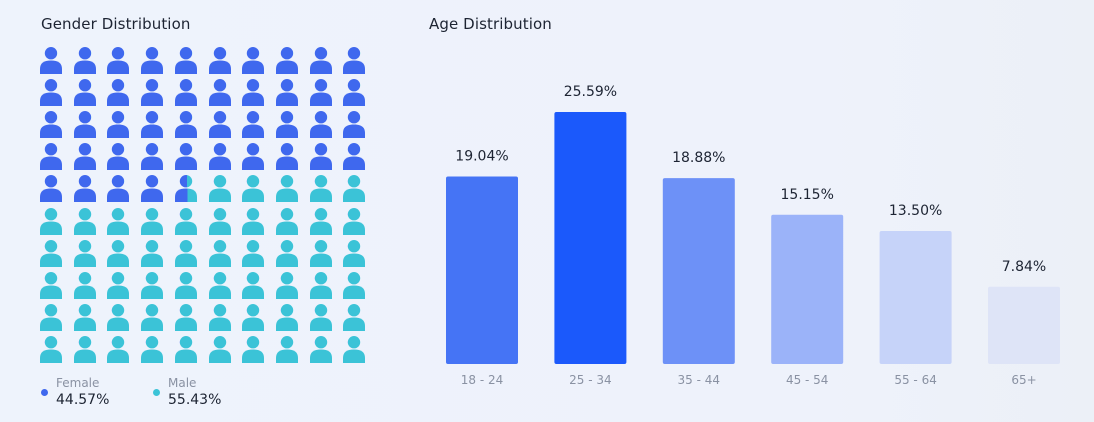  What do you see at coordinates (915, 380) in the screenshot?
I see `x-tick-label: 55 - 64` at bounding box center [915, 380].